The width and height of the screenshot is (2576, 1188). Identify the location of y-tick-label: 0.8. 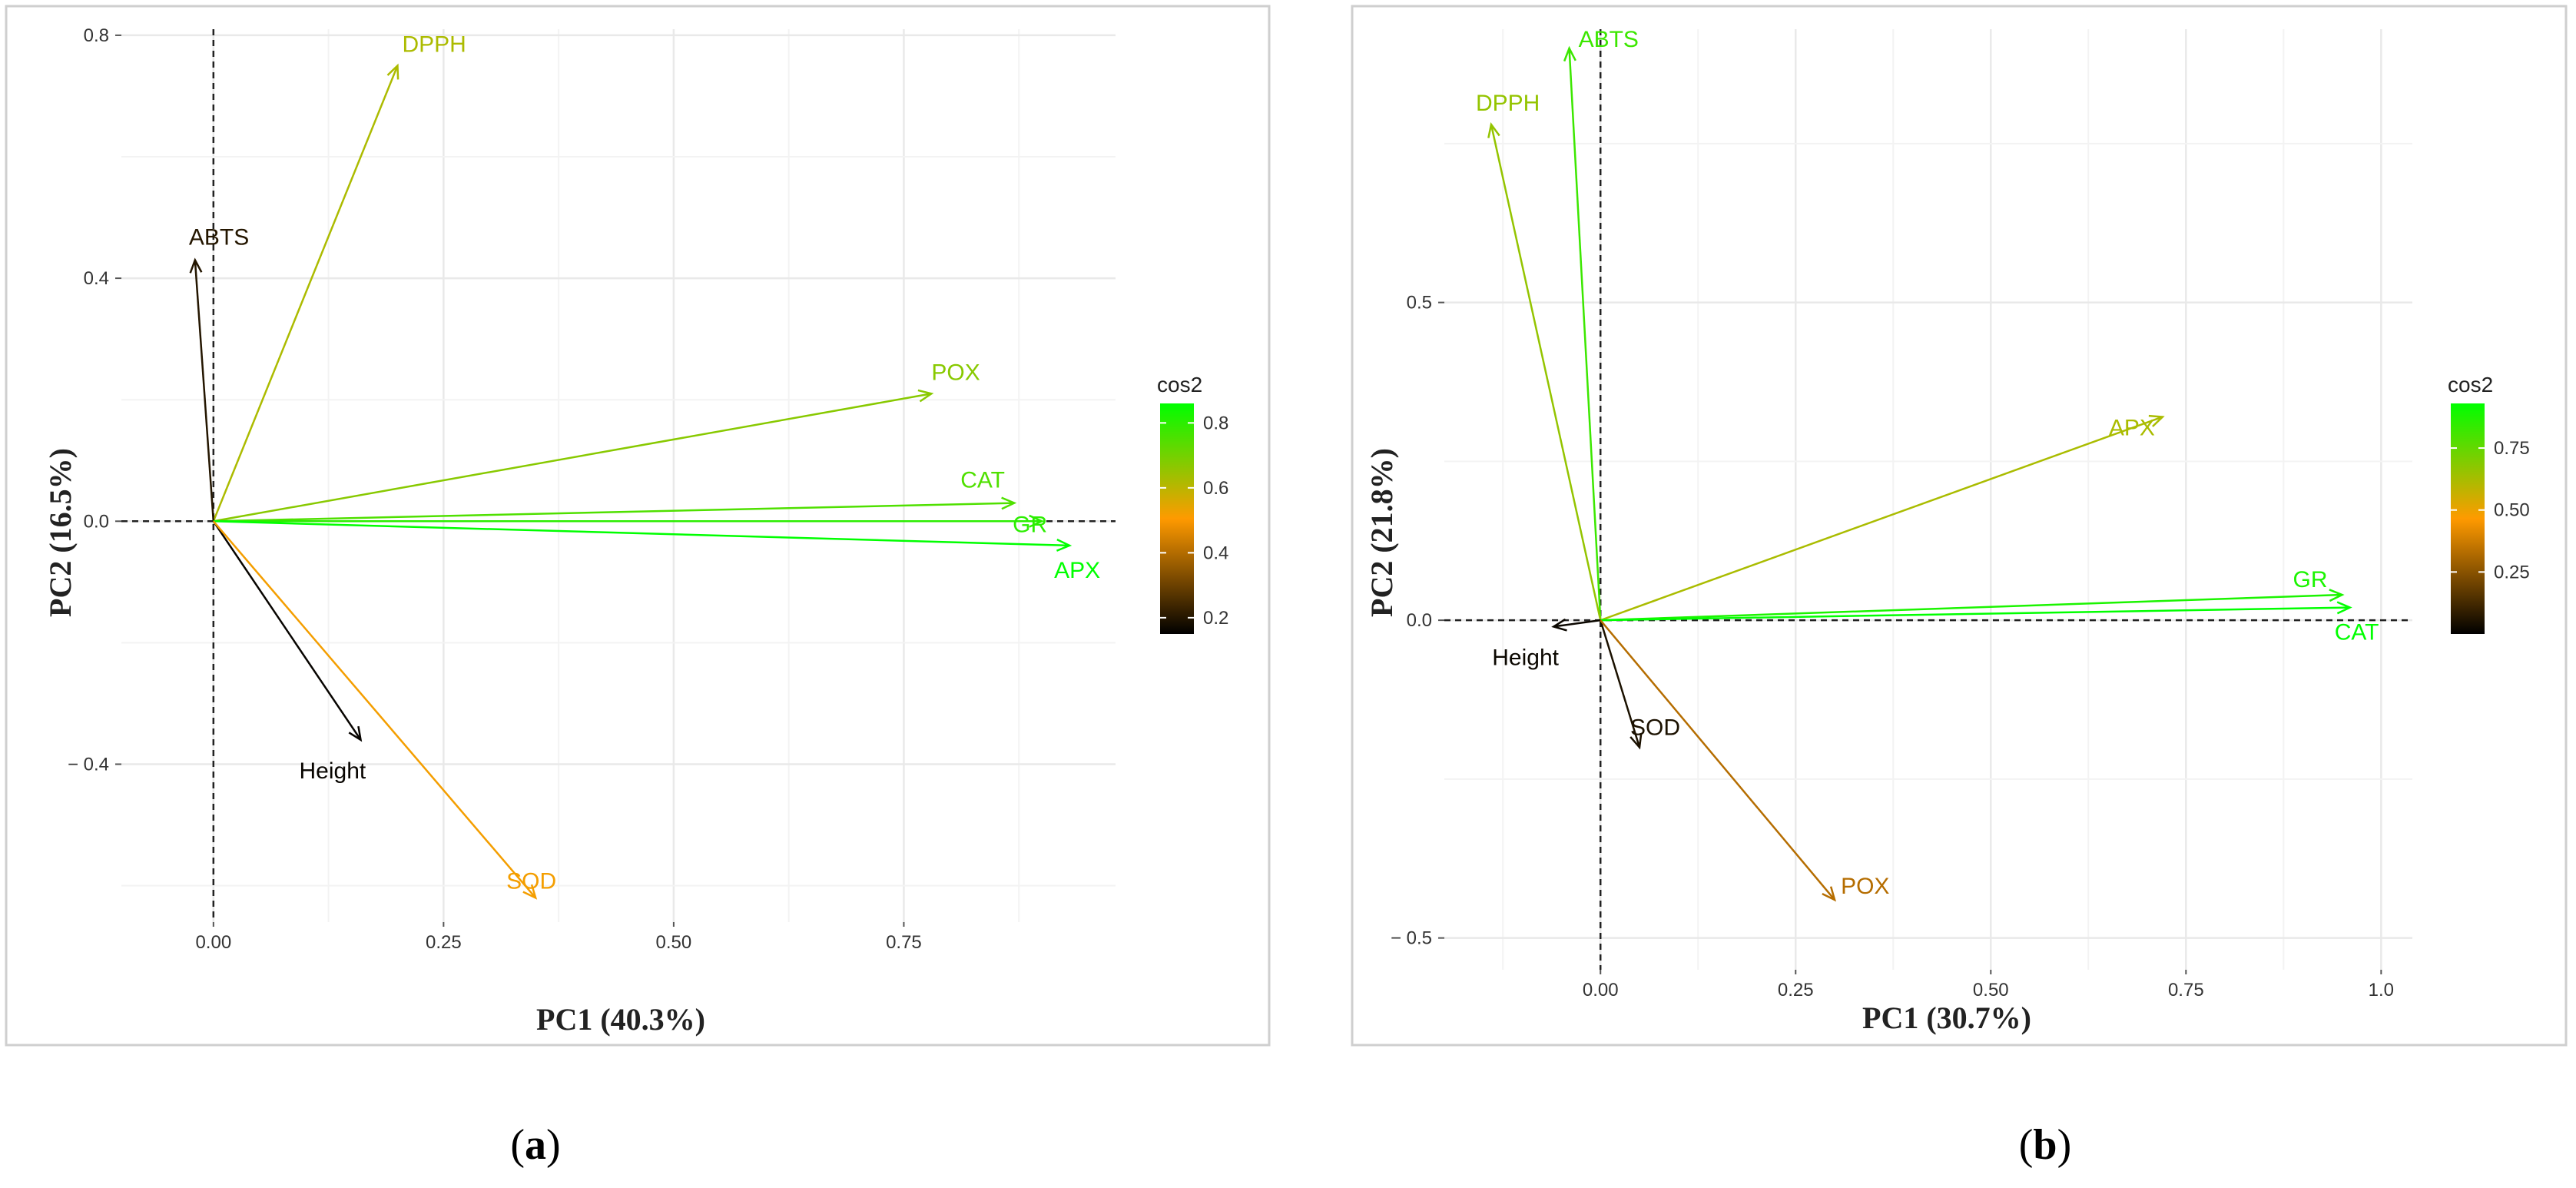
(96, 35).